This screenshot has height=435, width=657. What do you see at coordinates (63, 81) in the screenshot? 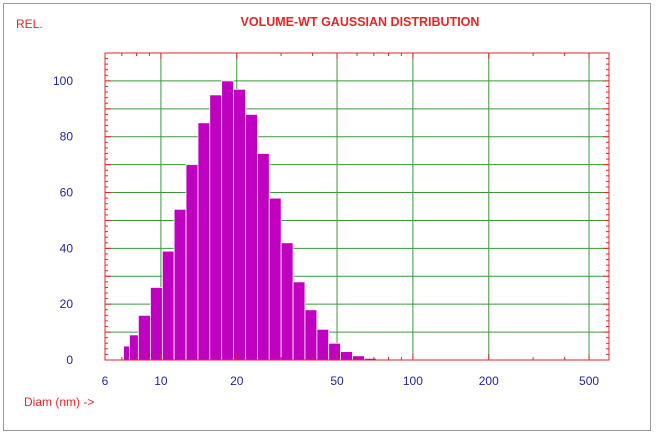
I see `y-tick-label: 100` at bounding box center [63, 81].